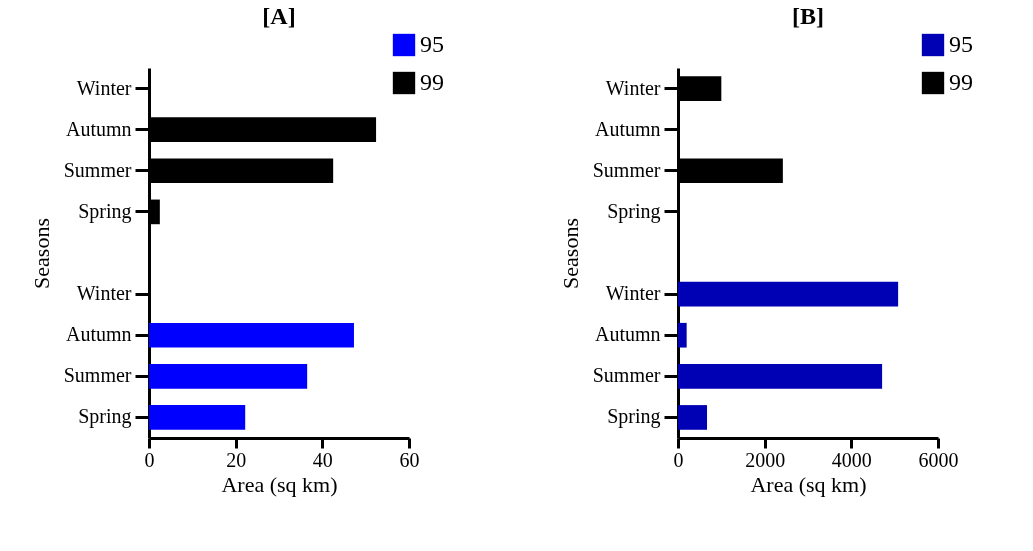 Image resolution: width=1033 pixels, height=551 pixels. Describe the element at coordinates (765, 459) in the screenshot. I see `x-tick-label: 2000` at that location.